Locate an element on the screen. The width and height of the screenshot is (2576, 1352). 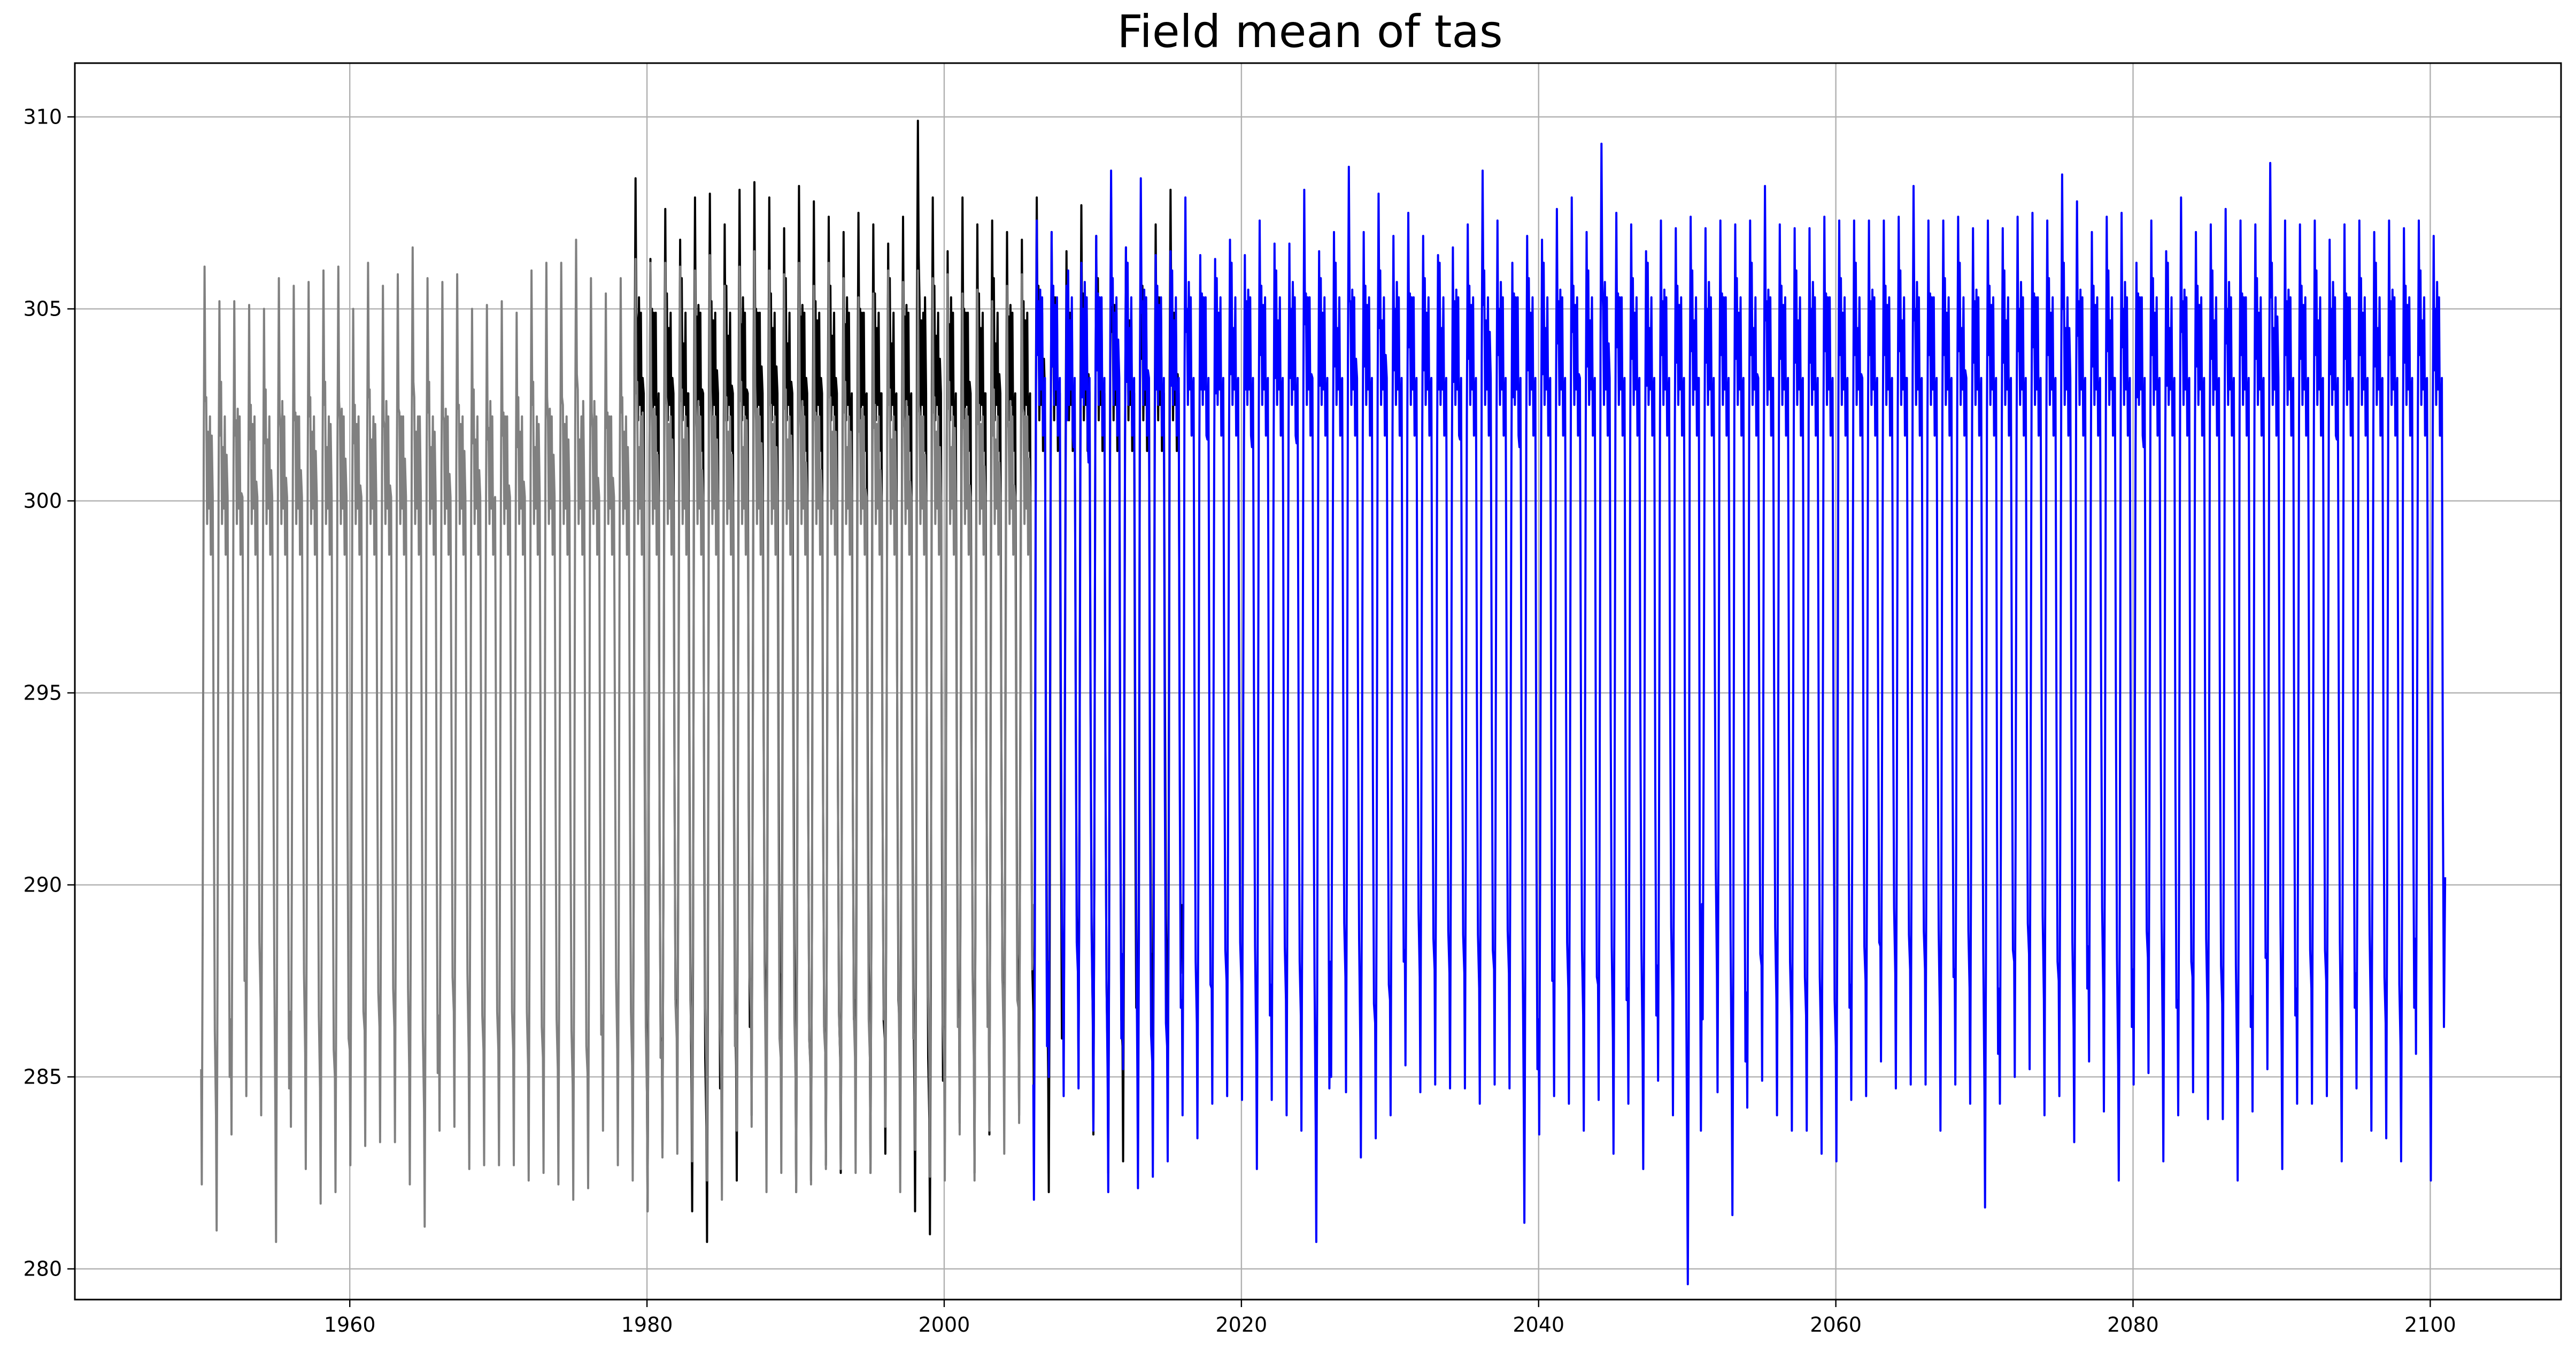
y-tick-label: 295 is located at coordinates (42, 693).